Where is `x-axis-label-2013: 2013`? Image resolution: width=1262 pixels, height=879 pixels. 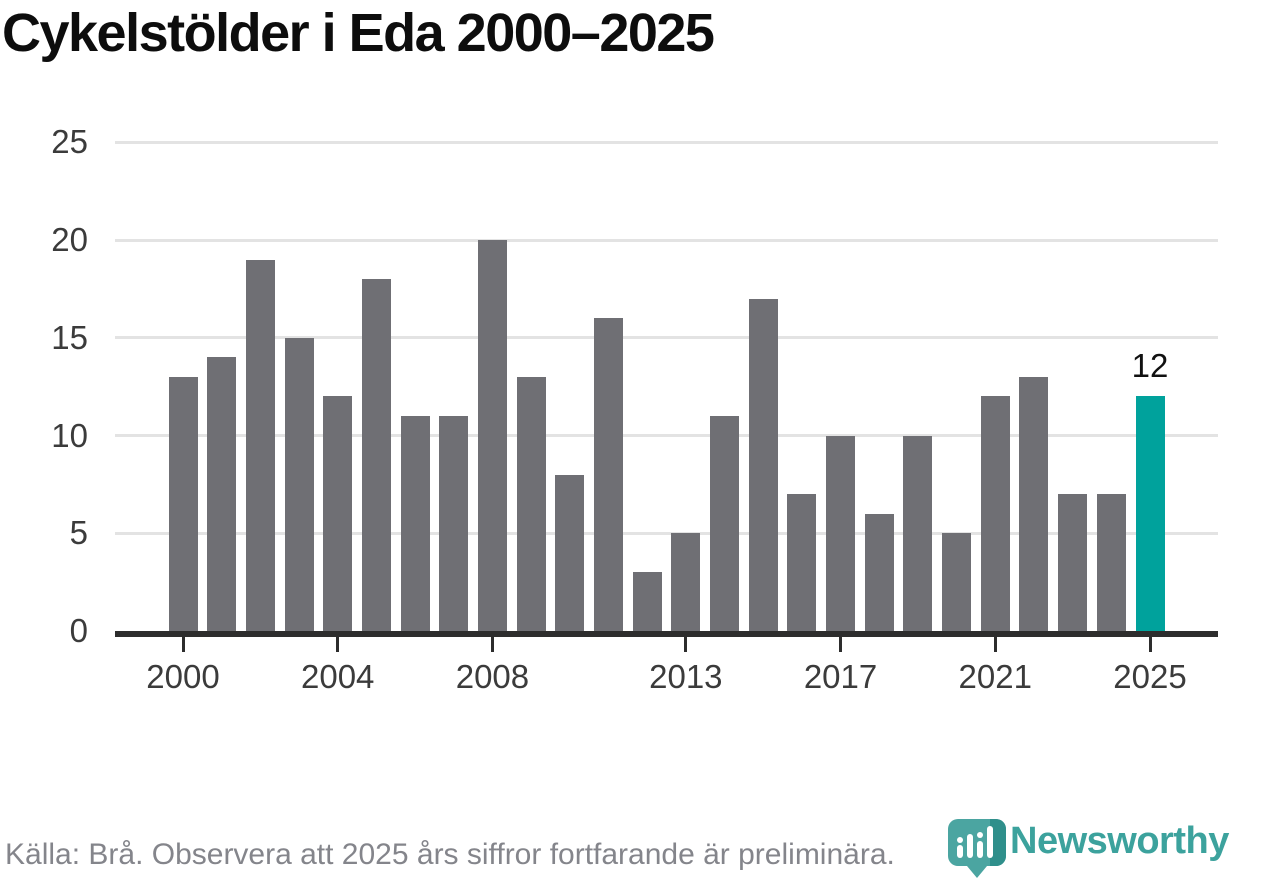
x-axis-label-2013: 2013 is located at coordinates (686, 676).